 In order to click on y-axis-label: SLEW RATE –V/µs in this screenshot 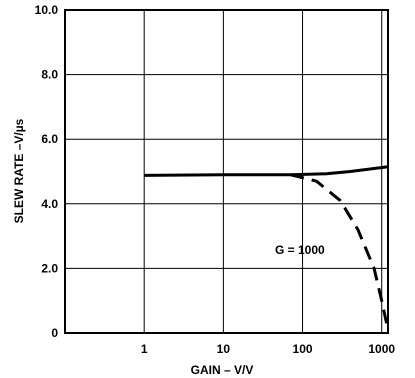, I will do `click(19, 170)`.